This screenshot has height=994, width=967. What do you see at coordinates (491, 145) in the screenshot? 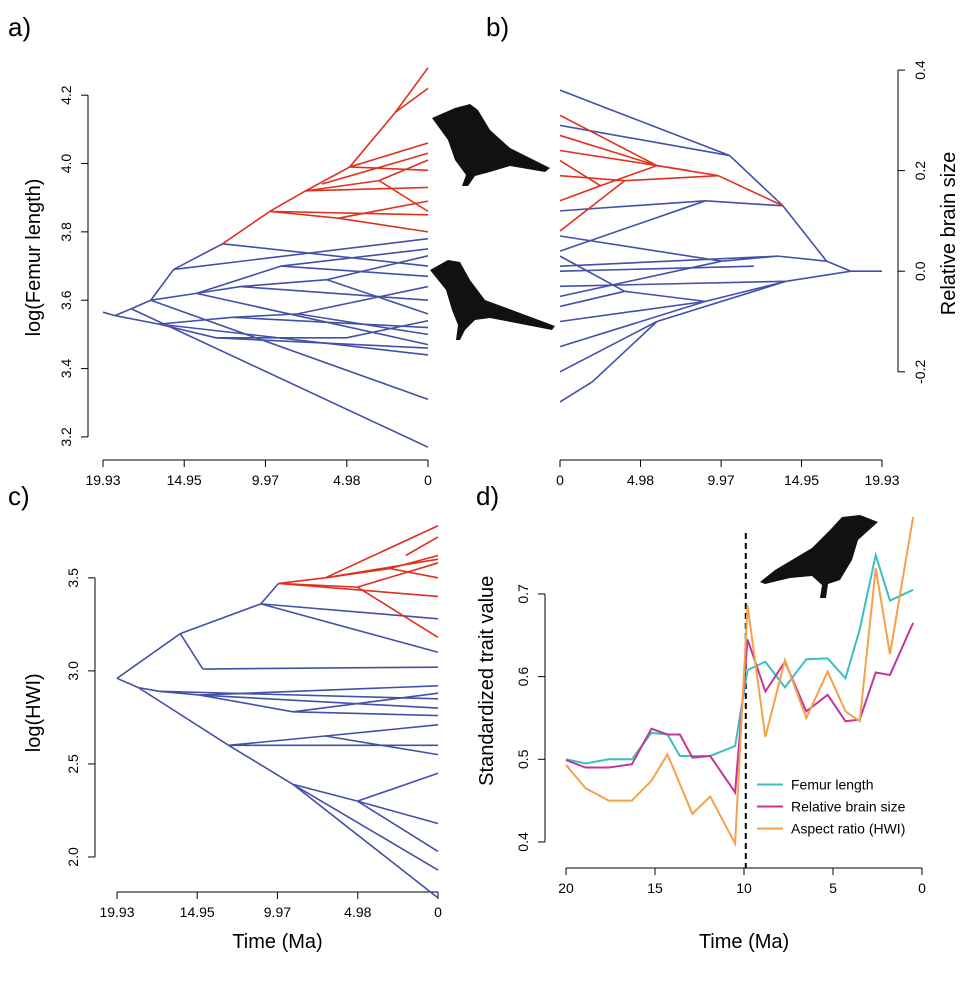
I see `crow-silhouette` at bounding box center [491, 145].